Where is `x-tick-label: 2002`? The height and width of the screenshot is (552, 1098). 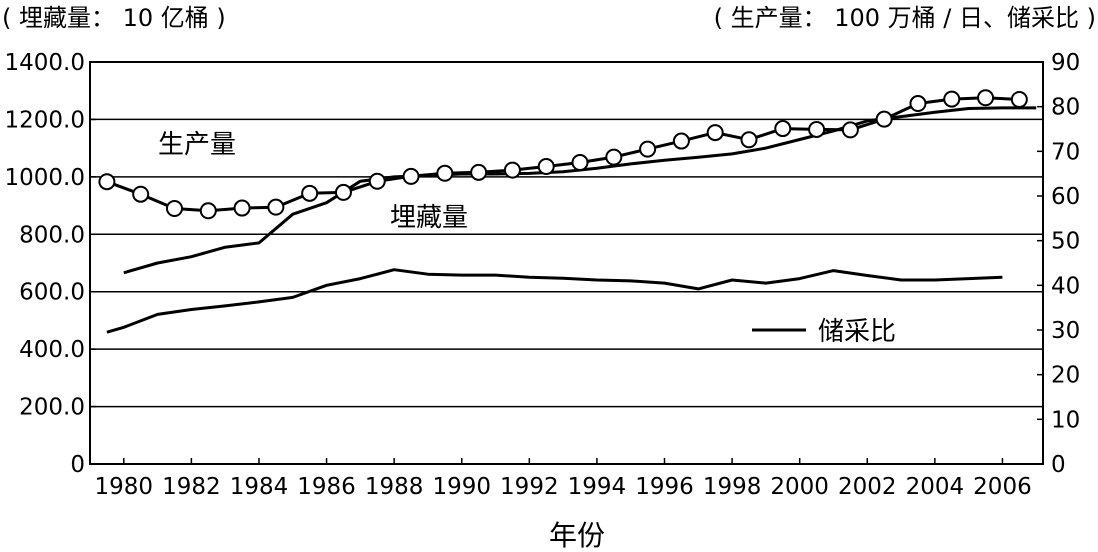
x-tick-label: 2002 is located at coordinates (867, 487).